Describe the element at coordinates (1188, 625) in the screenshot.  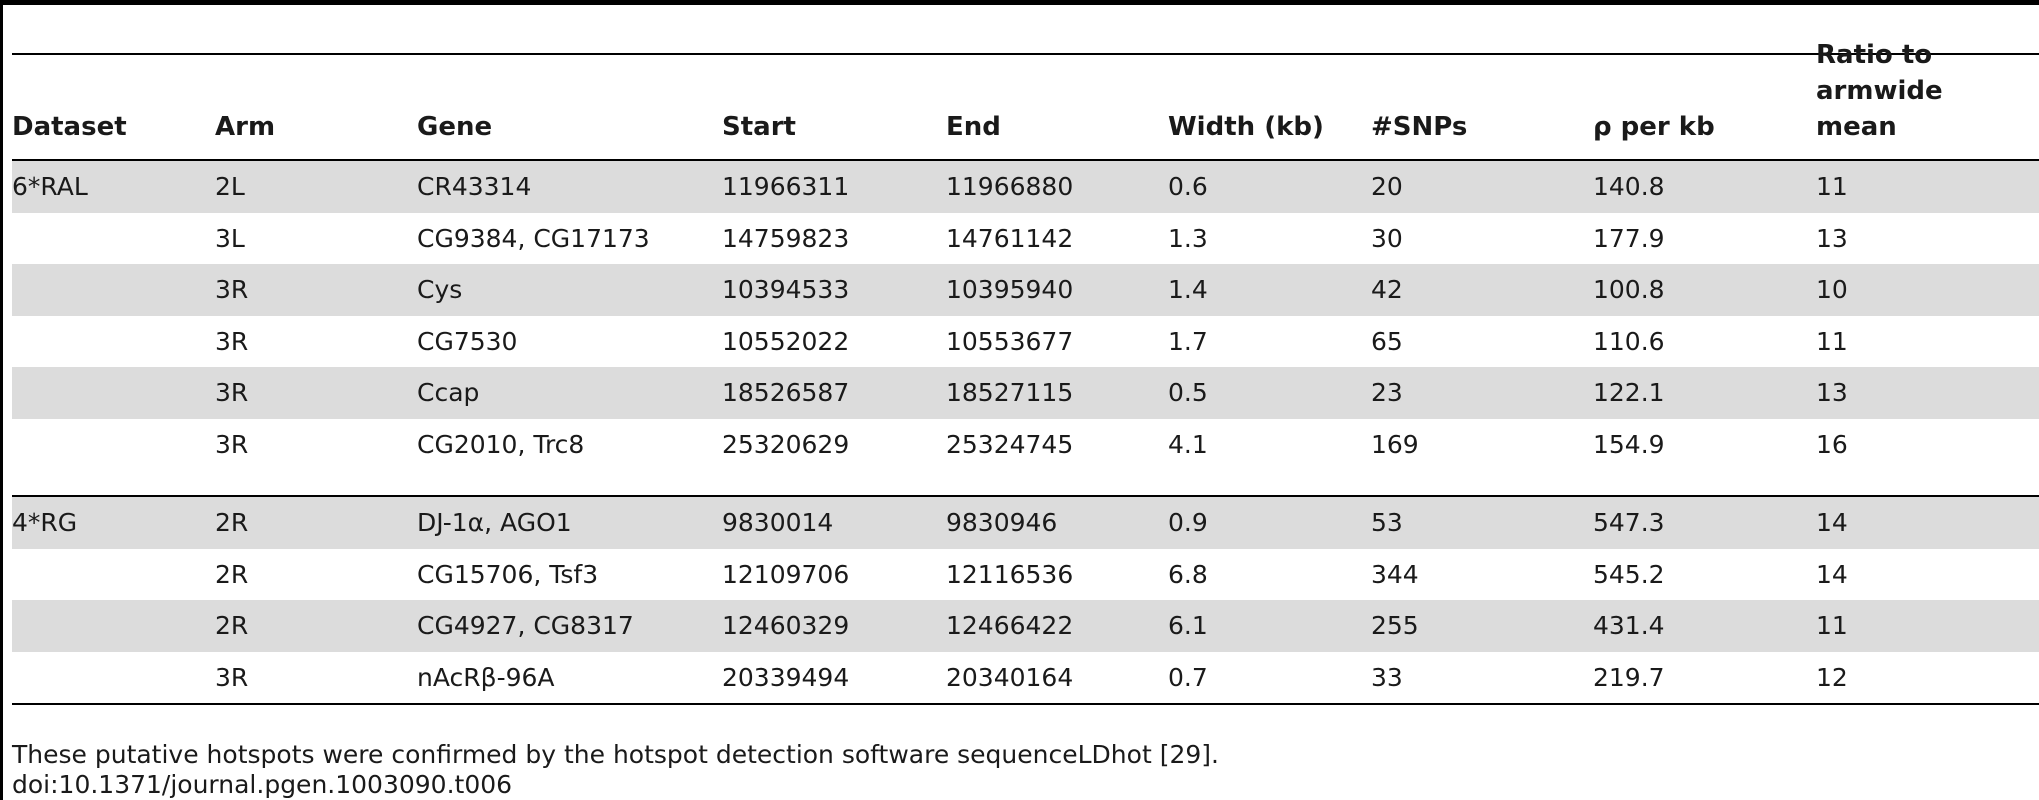
I see `cell-width: 6.1` at that location.